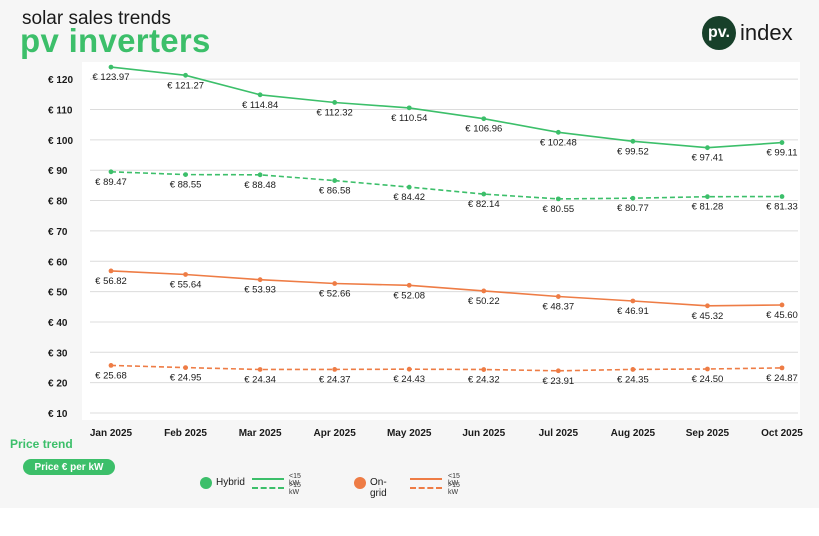  Describe the element at coordinates (782, 433) in the screenshot. I see `x-tick-label: Oct 2025` at that location.